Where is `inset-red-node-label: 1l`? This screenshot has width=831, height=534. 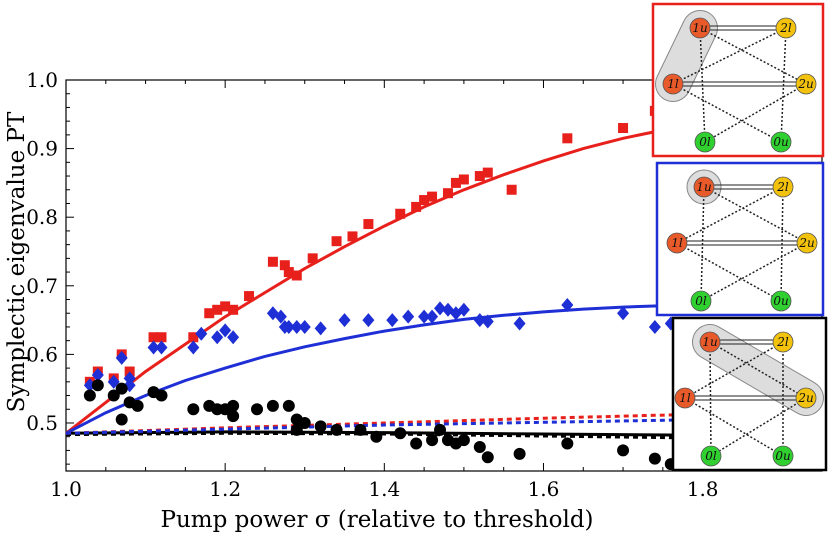
inset-red-node-label: 1l is located at coordinates (673, 84).